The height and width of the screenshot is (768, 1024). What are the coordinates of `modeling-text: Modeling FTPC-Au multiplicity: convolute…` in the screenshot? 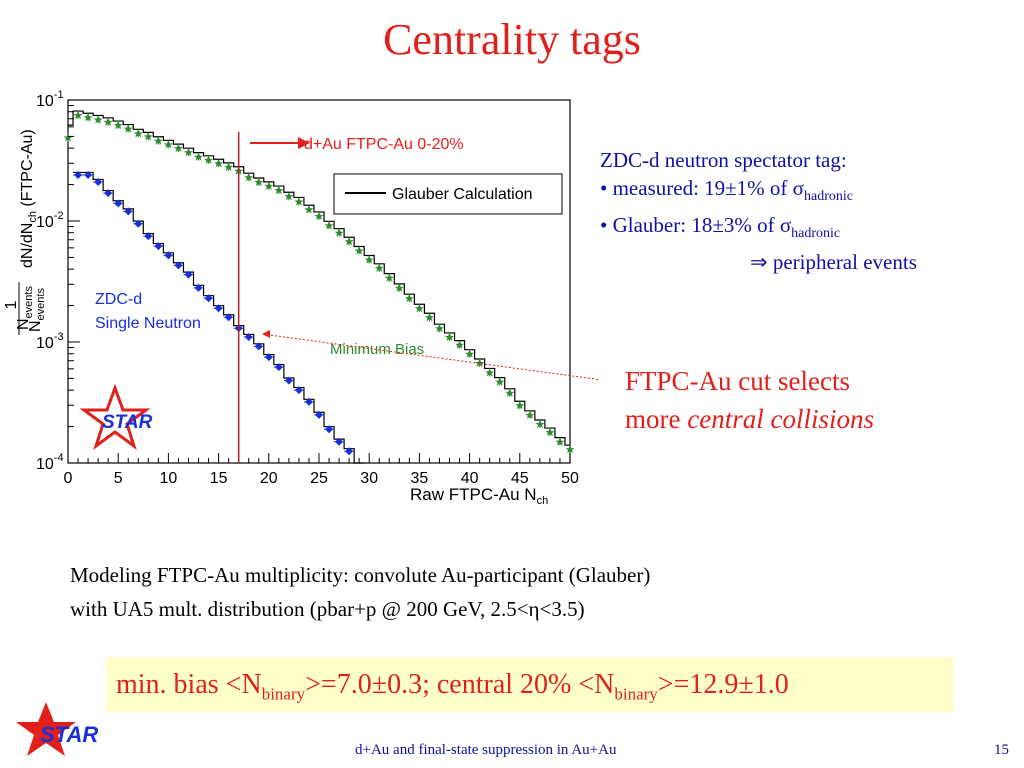 It's located at (360, 592).